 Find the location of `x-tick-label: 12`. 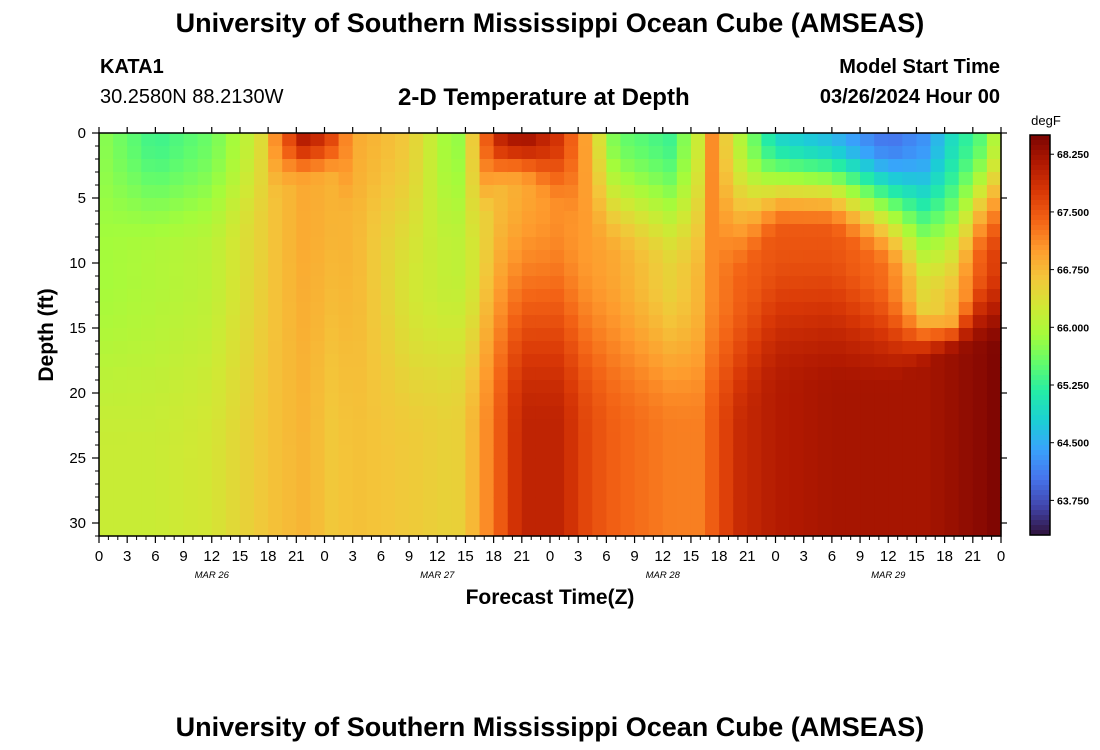

x-tick-label: 12 is located at coordinates (888, 556).